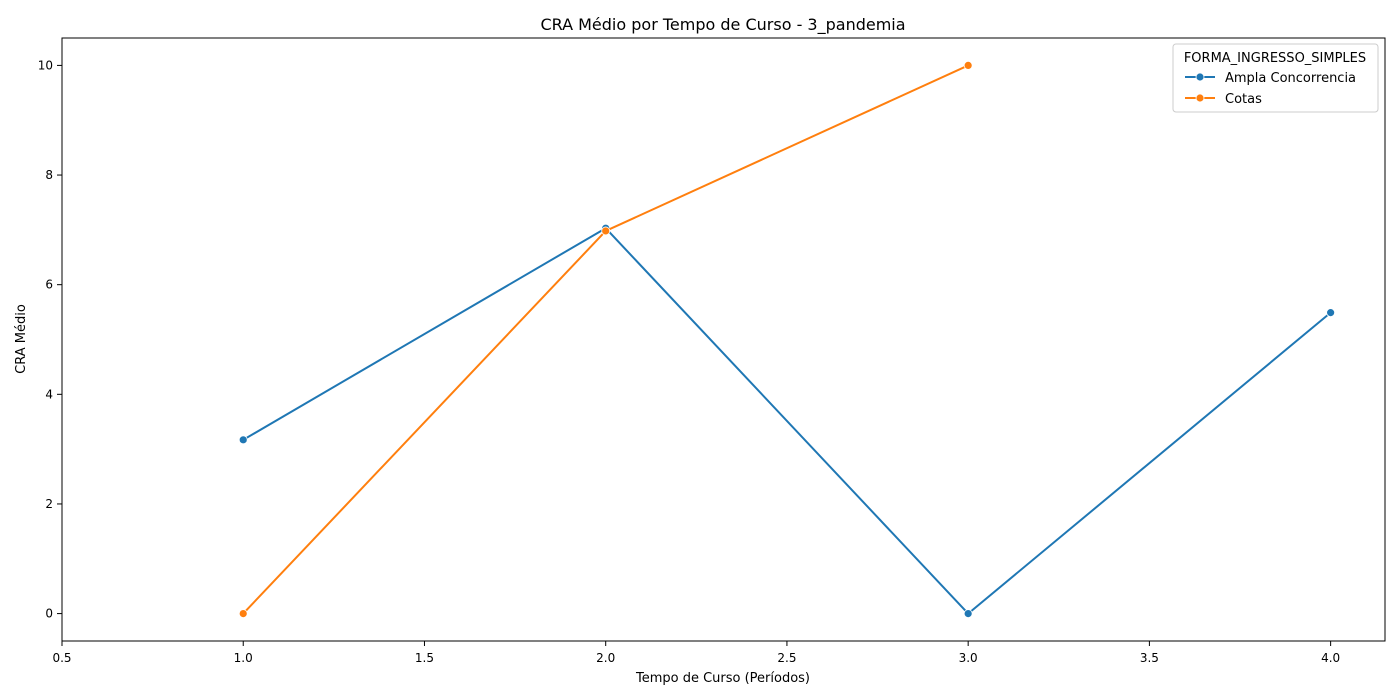 The height and width of the screenshot is (700, 1400). Describe the element at coordinates (243, 658) in the screenshot. I see `x-tick-label: 1.0` at that location.